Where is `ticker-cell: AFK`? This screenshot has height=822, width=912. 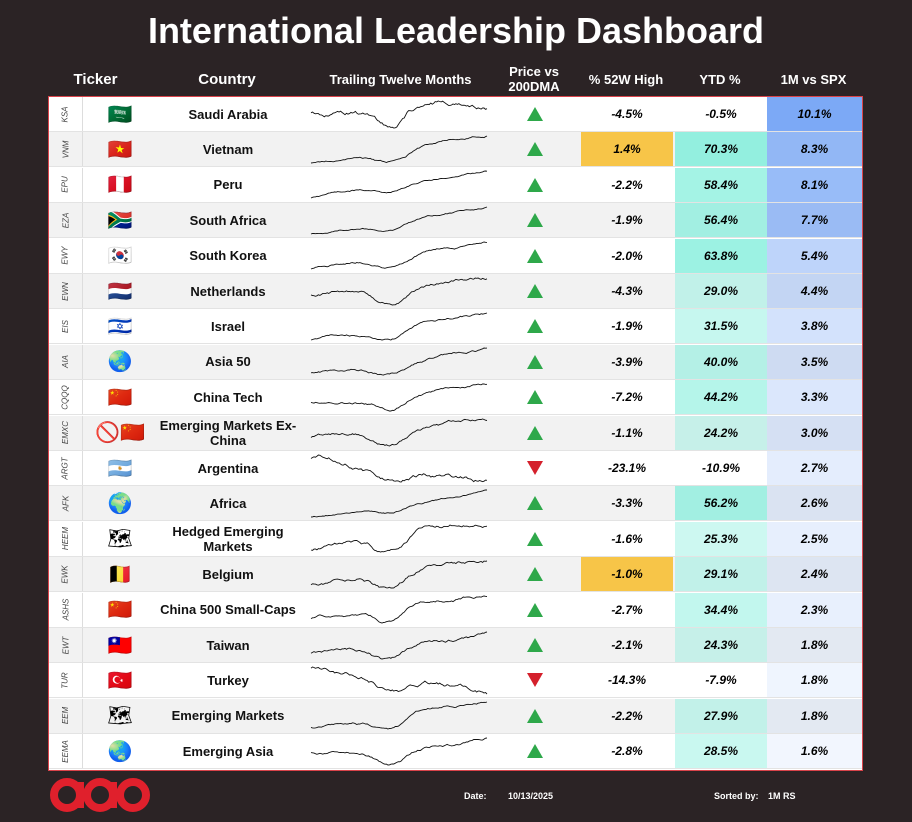 ticker-cell: AFK is located at coordinates (66, 503).